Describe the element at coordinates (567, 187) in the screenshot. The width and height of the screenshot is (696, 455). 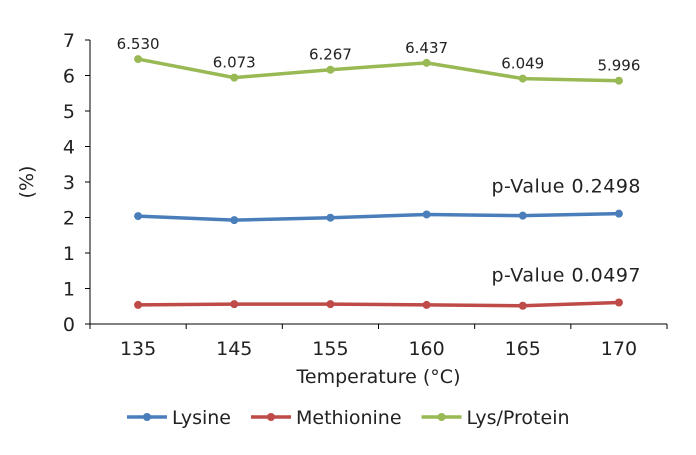
I see `p-value-annotation: p-Value 0.2498` at that location.